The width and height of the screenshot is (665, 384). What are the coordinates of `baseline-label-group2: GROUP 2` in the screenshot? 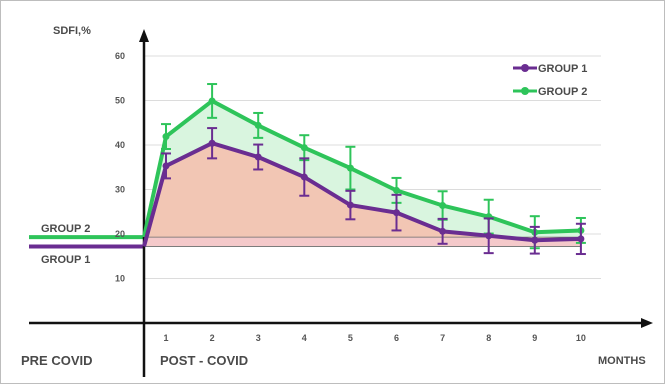 It's located at (65, 229).